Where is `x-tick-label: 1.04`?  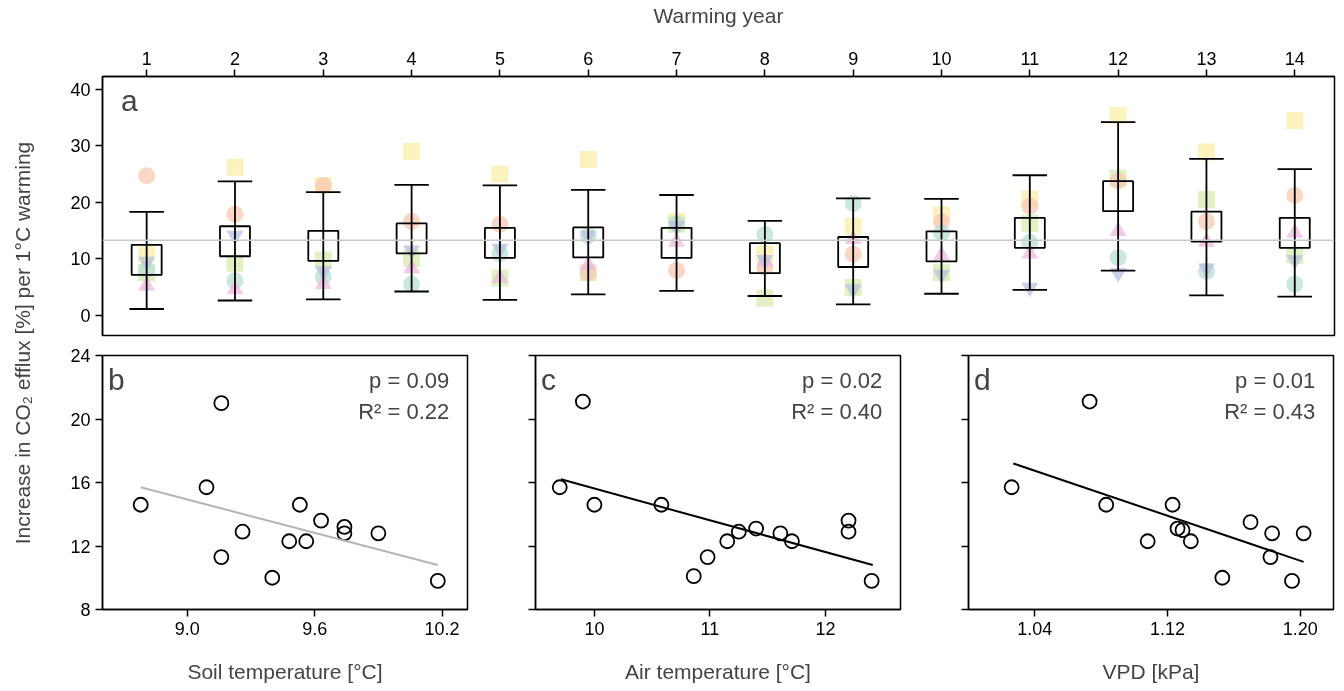 x-tick-label: 1.04 is located at coordinates (1035, 628).